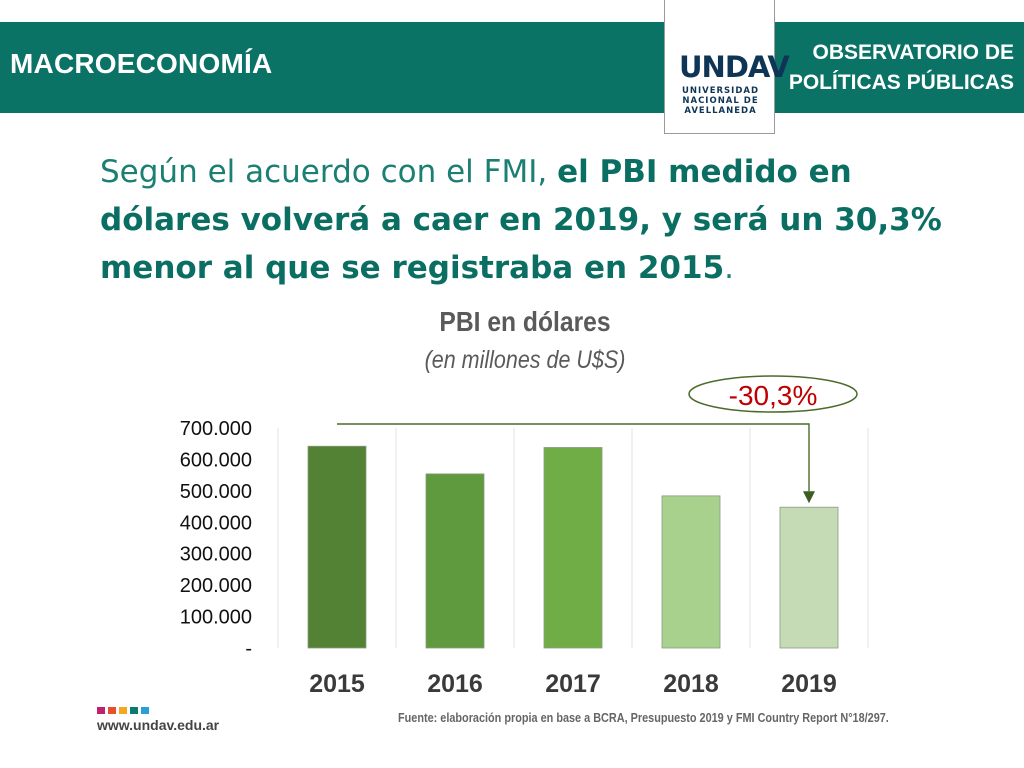 Image resolution: width=1024 pixels, height=768 pixels. What do you see at coordinates (894, 68) in the screenshot?
I see `observatorio-title: OBSERVATORIO DE POLÍTICAS PÚBLICAS` at bounding box center [894, 68].